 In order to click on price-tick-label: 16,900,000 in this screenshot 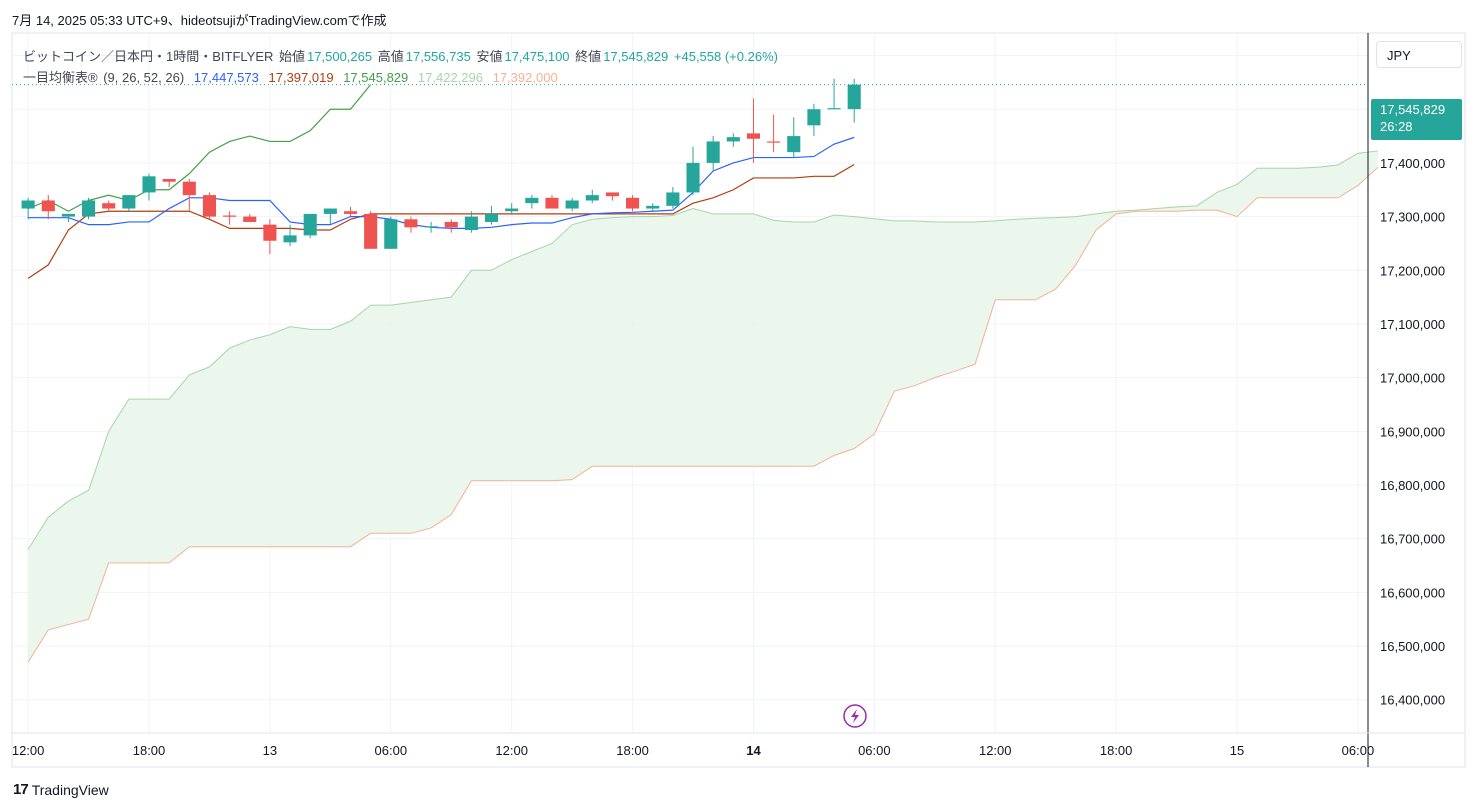, I will do `click(1412, 431)`.